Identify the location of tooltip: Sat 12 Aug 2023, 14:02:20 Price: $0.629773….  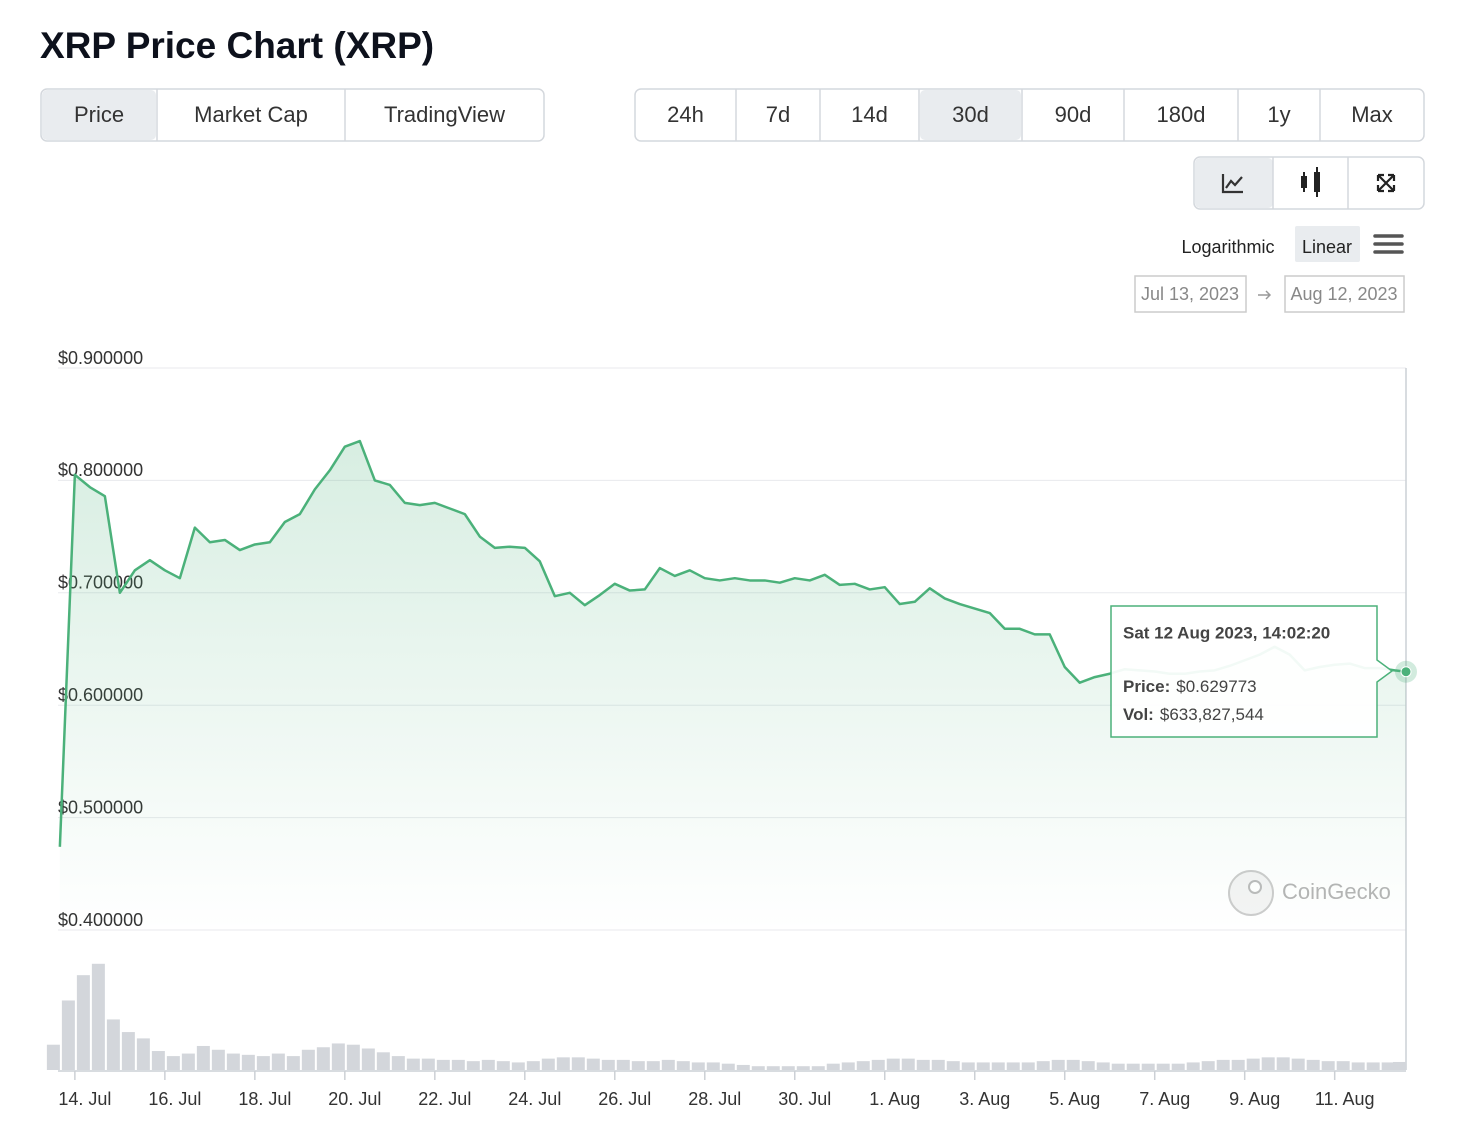
(1252, 671).